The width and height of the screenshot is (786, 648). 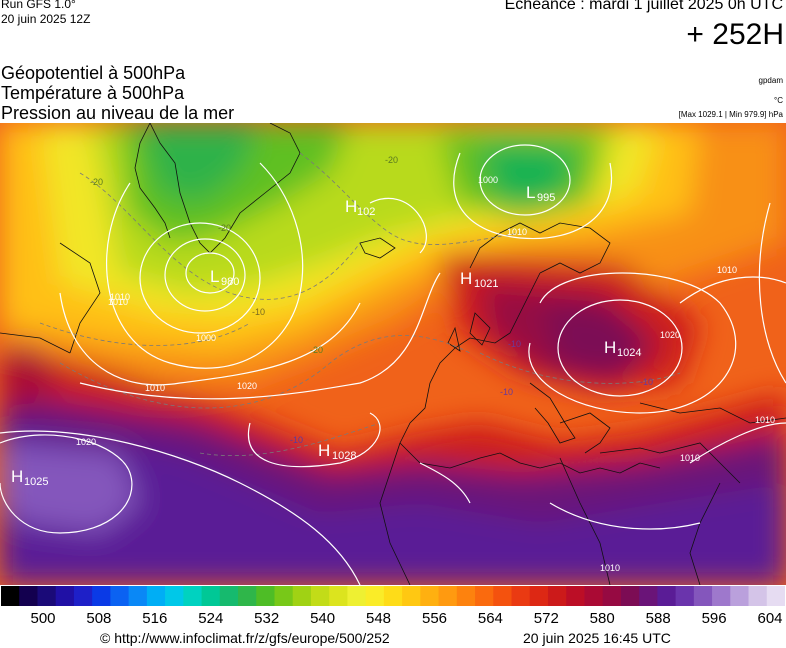 I want to click on svg-text: 980, so click(x=230, y=282).